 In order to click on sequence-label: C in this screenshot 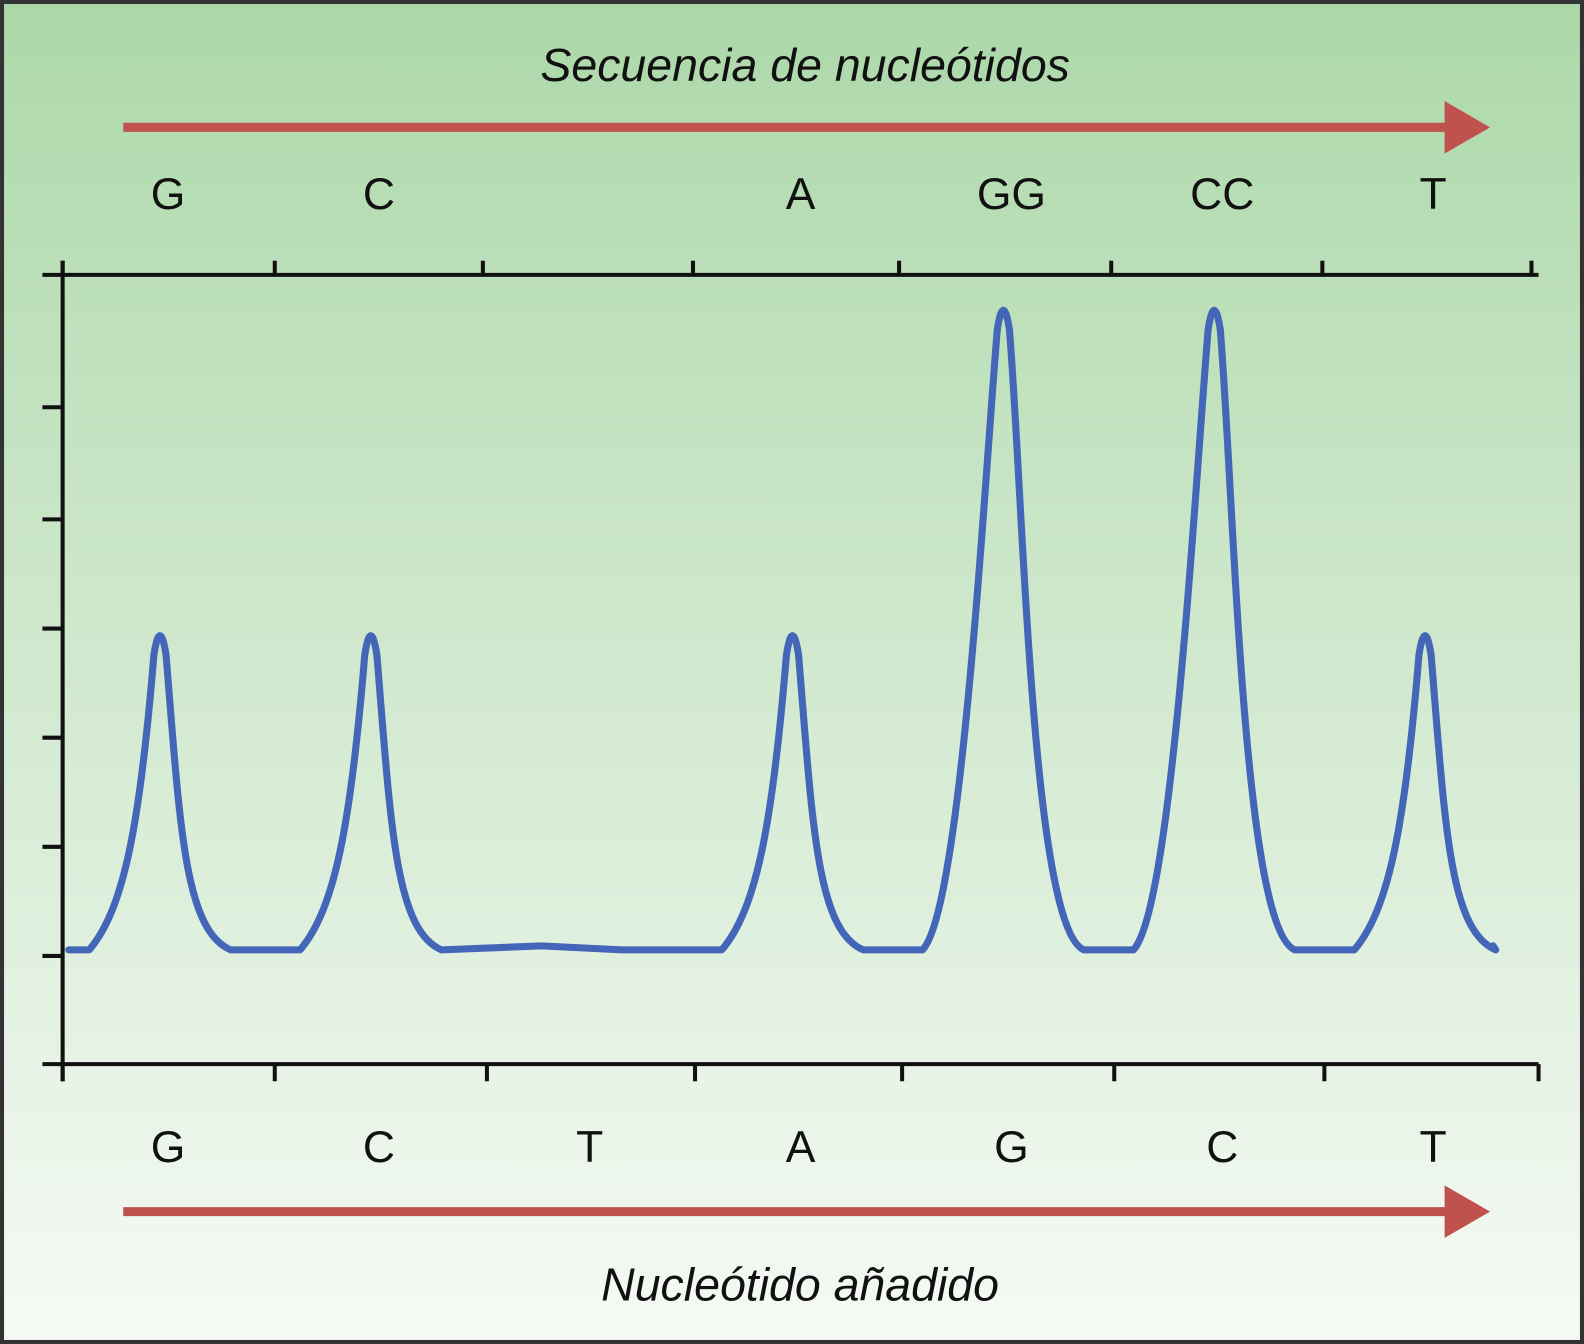, I will do `click(379, 194)`.